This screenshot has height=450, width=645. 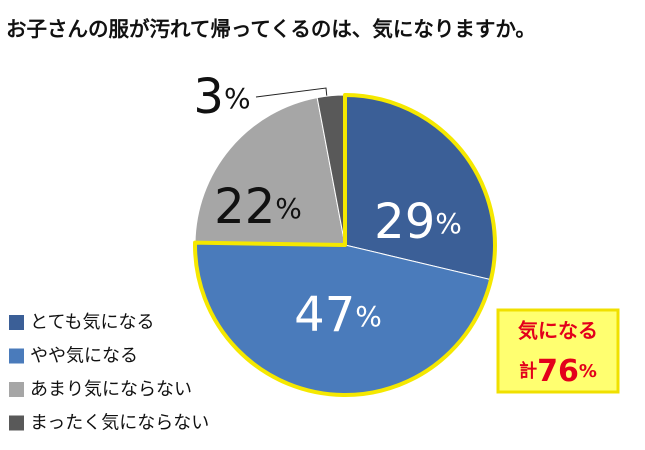 I want to click on pie-slice, so click(x=270, y=171).